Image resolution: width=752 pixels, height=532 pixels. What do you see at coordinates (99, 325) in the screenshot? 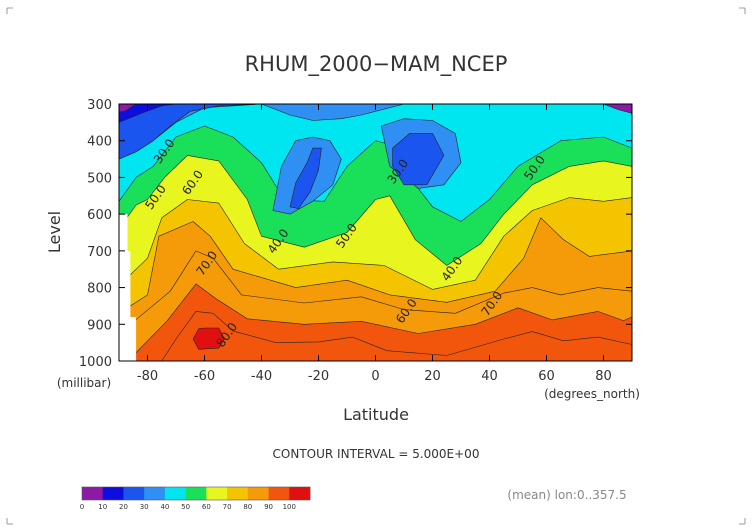
I see `y-tick-label: 900` at bounding box center [99, 325].